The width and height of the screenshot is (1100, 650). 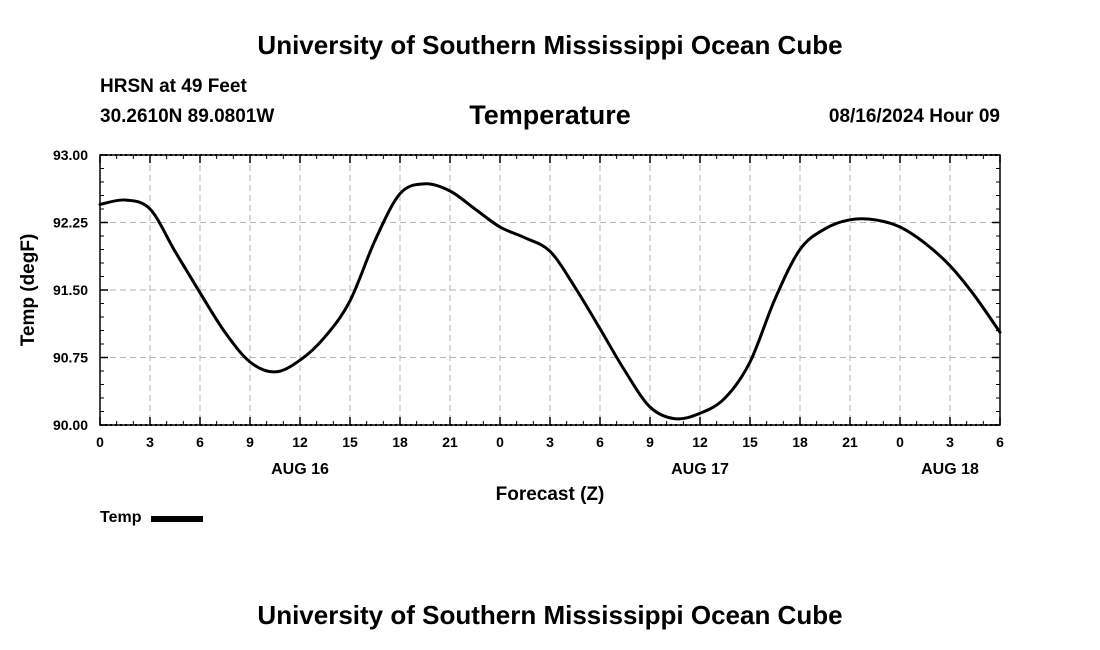 I want to click on legend-swatch, so click(x=177, y=519).